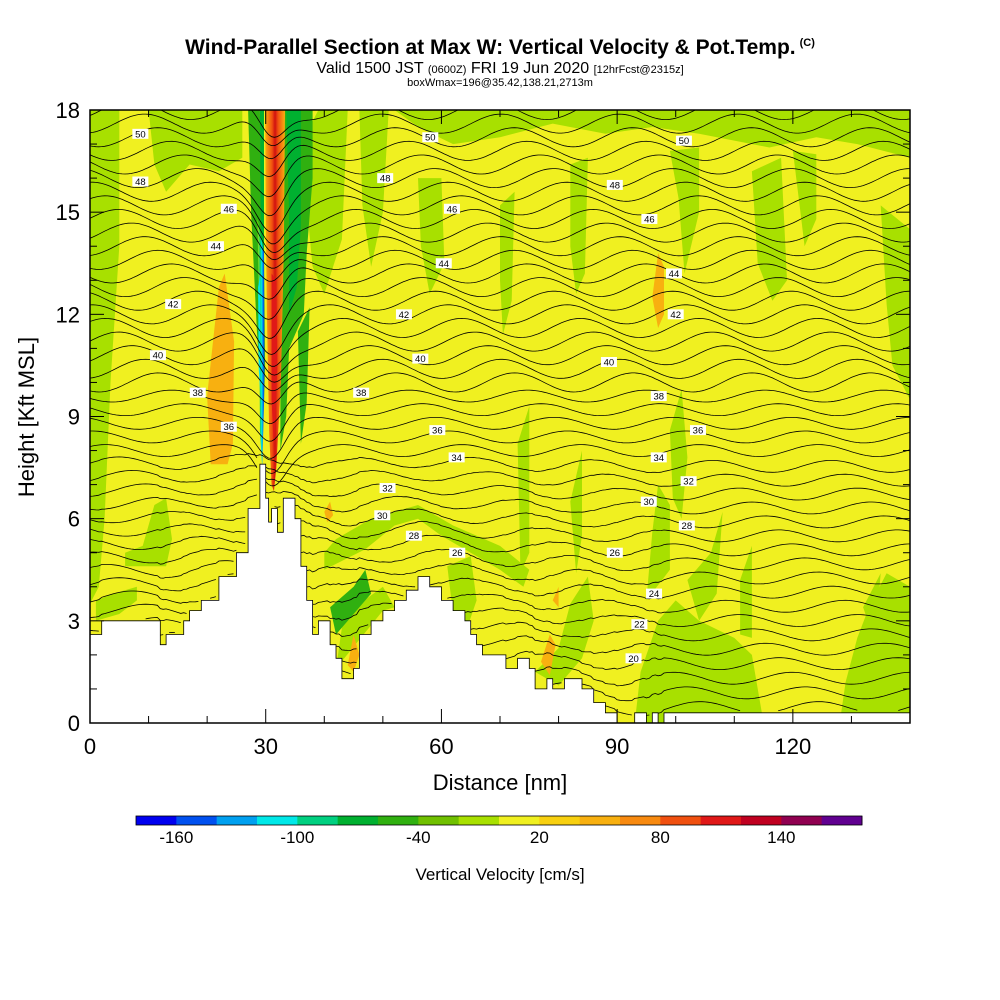  What do you see at coordinates (660, 837) in the screenshot?
I see `colorbar-tick-label: 80` at bounding box center [660, 837].